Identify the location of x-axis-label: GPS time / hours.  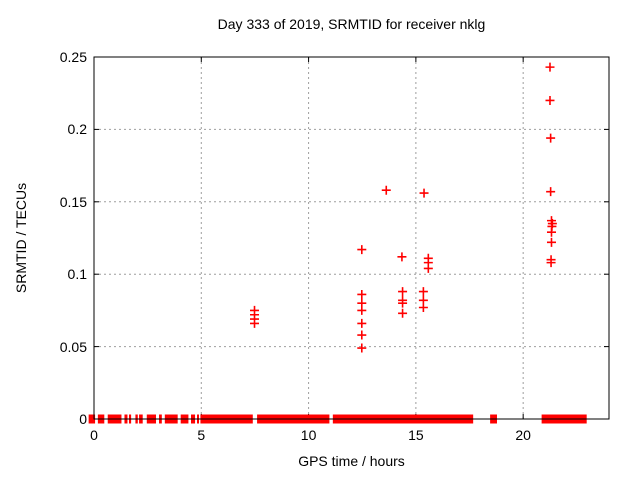
(351, 461).